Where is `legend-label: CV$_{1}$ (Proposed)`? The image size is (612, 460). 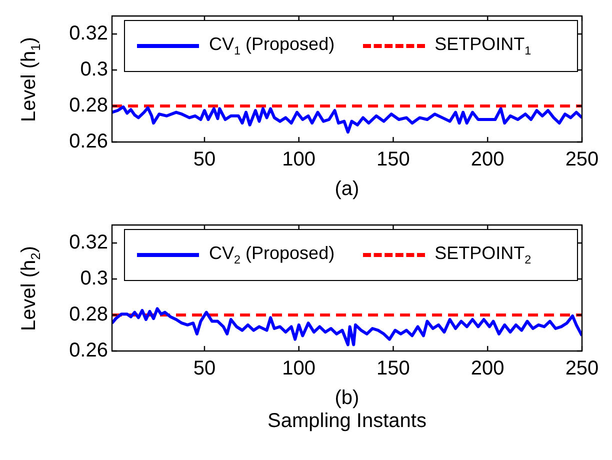
legend-label: CV$_{1}$ (Proposed) is located at coordinates (272, 46).